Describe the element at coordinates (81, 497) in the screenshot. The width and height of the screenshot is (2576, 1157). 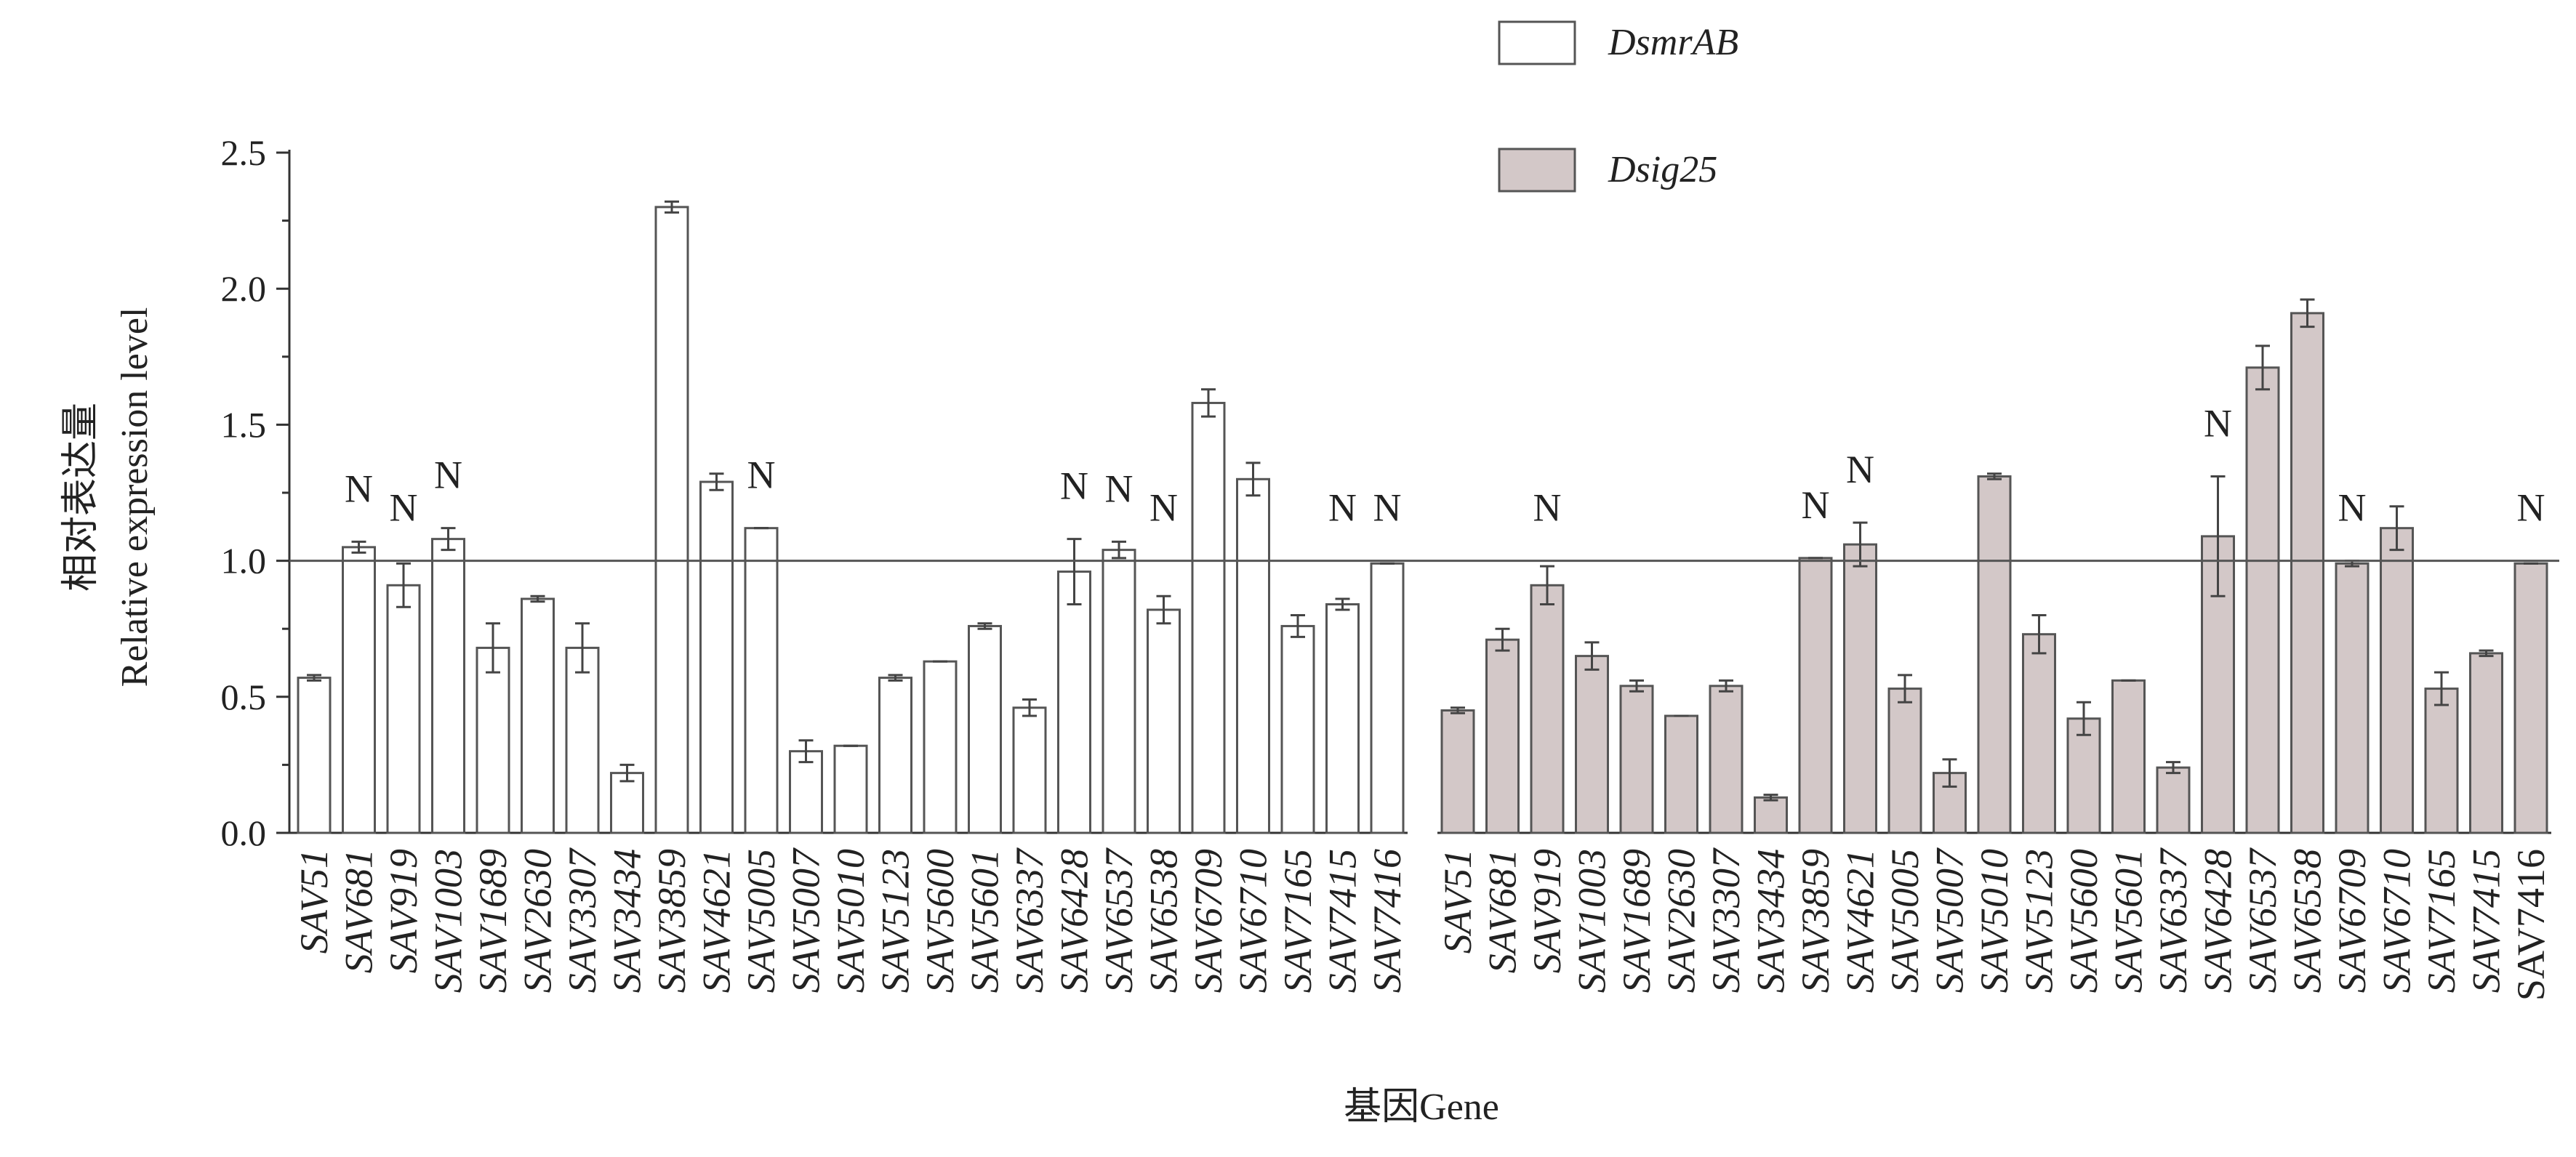
I see `y-axis-title-cn: 相对表达量` at that location.